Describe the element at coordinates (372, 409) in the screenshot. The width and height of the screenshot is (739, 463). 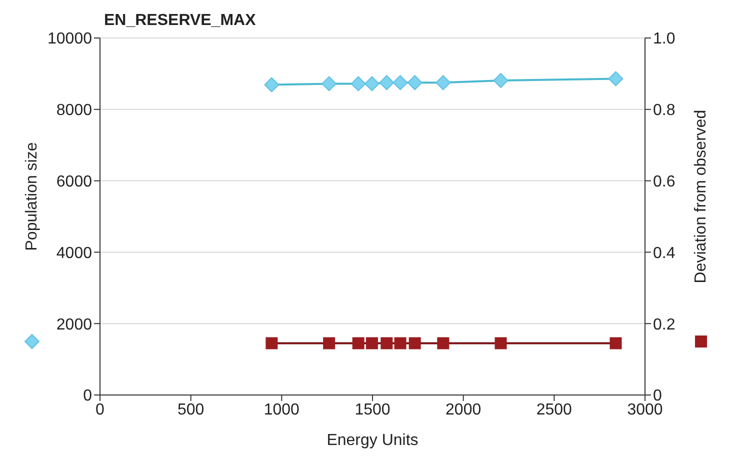
I see `x-tick-label: 1500` at that location.